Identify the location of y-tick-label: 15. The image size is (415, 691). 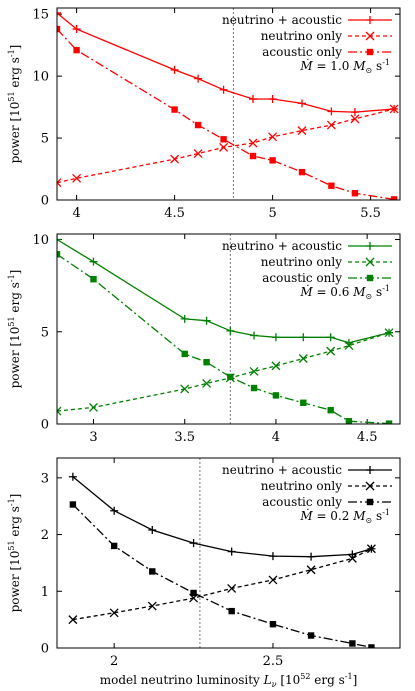
(40, 15).